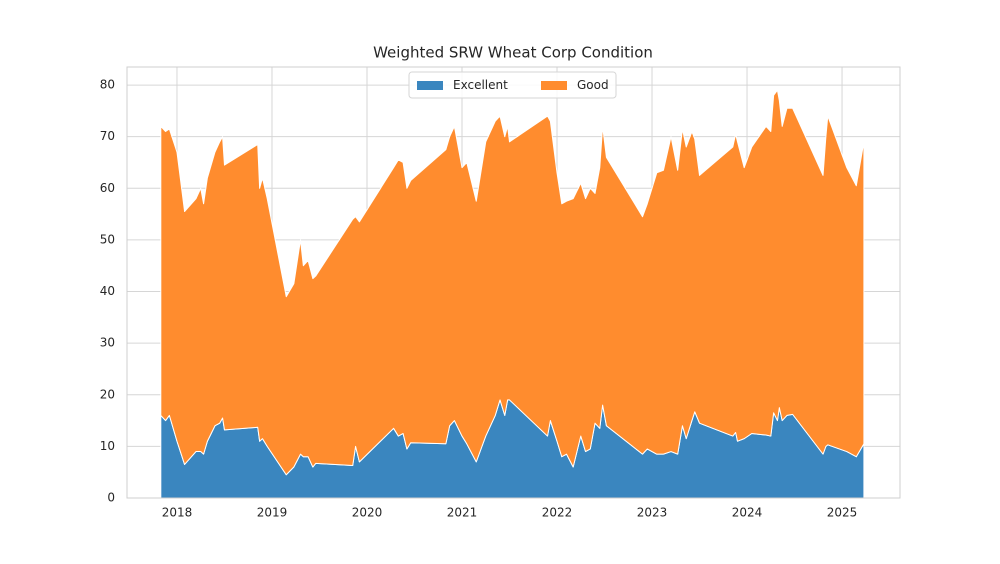 This screenshot has height=564, width=1000. What do you see at coordinates (107, 394) in the screenshot?
I see `y-tick-label: 20` at bounding box center [107, 394].